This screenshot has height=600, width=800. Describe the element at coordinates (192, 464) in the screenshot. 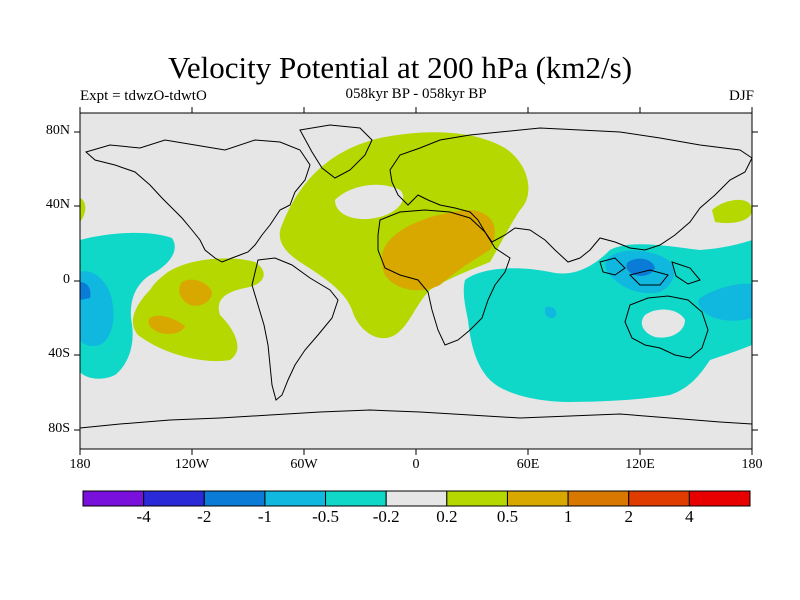

I see `lon-label-120w: 120W` at that location.